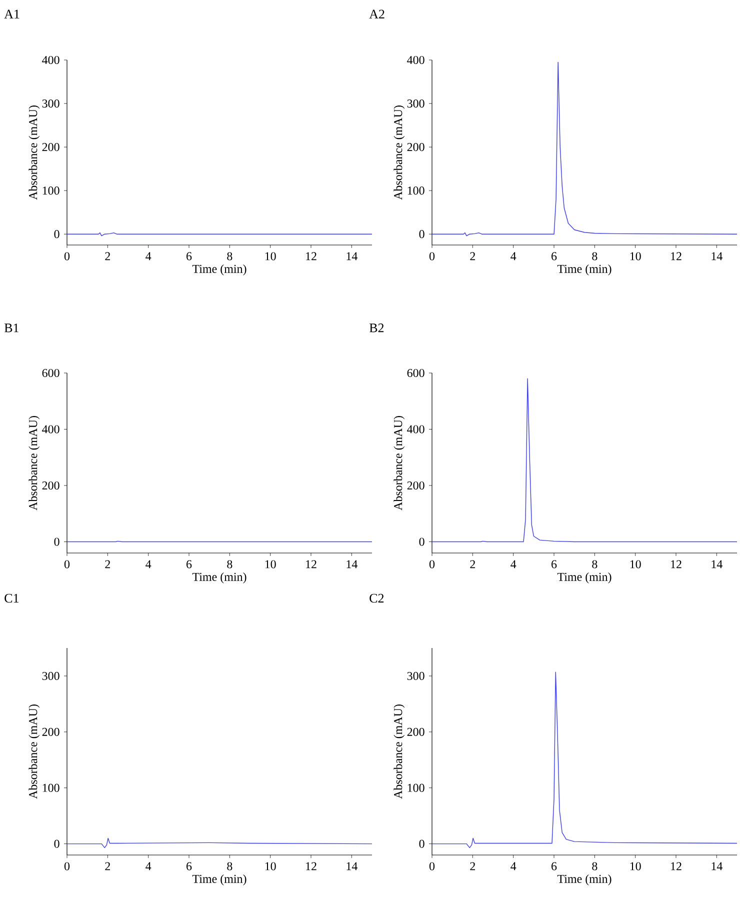 The width and height of the screenshot is (740, 900). What do you see at coordinates (376, 14) in the screenshot?
I see `chart-title: A2` at bounding box center [376, 14].